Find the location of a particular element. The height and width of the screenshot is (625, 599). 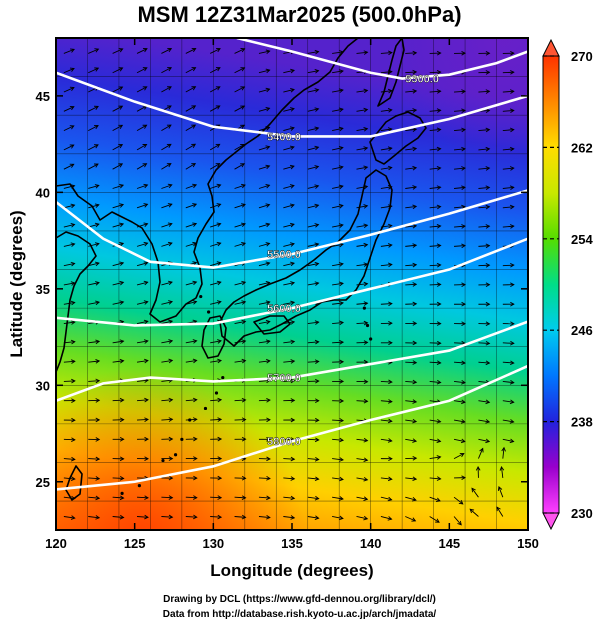

colorbar-tick-label: 270 is located at coordinates (582, 56).